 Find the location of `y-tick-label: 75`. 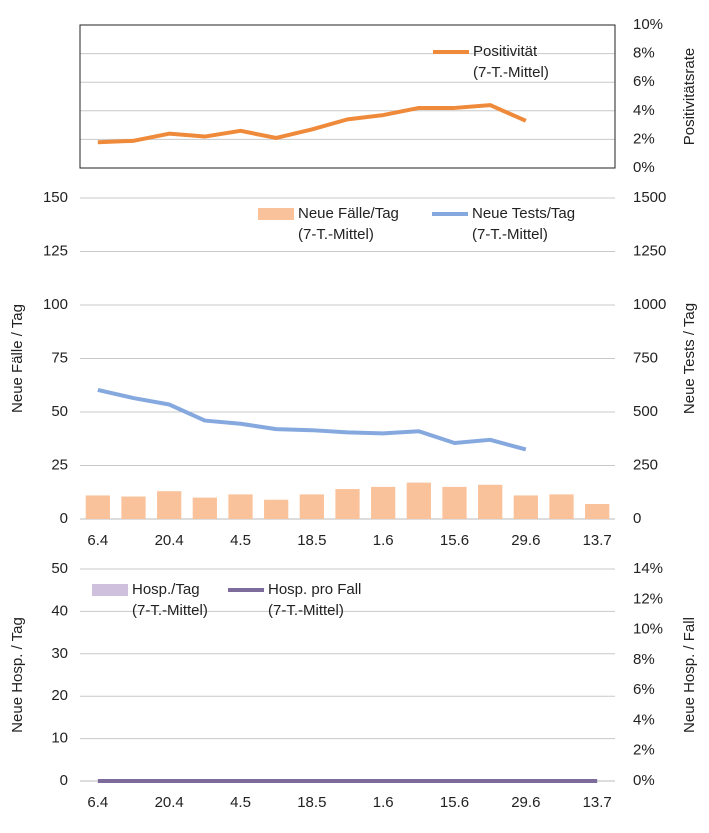

y-tick-label: 75 is located at coordinates (59, 357).